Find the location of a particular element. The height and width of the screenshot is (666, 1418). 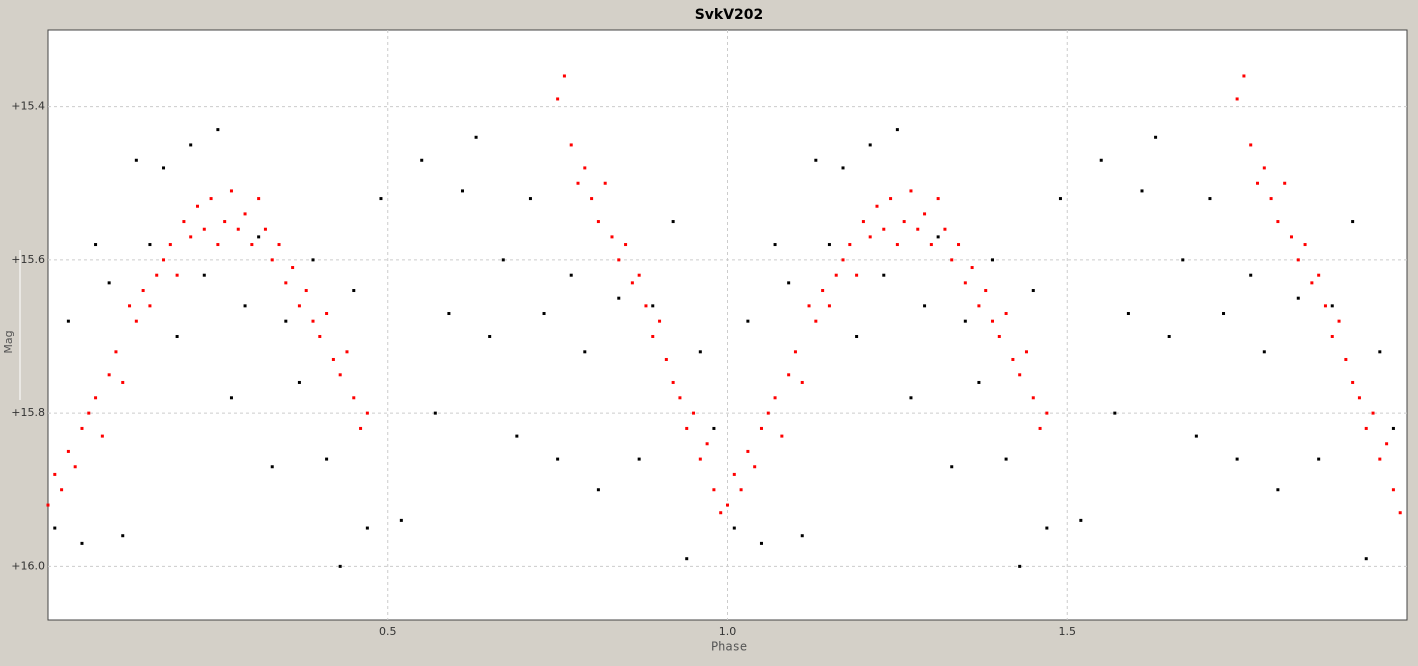

y-tick-label: +15.4 is located at coordinates (28, 106).